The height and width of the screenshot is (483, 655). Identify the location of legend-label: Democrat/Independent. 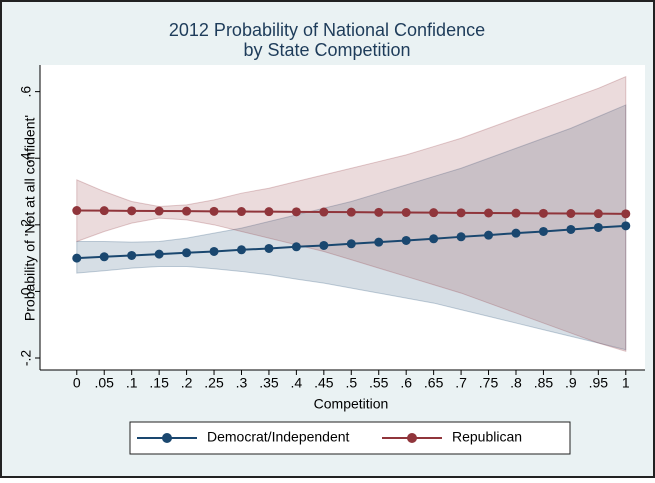
(278, 437).